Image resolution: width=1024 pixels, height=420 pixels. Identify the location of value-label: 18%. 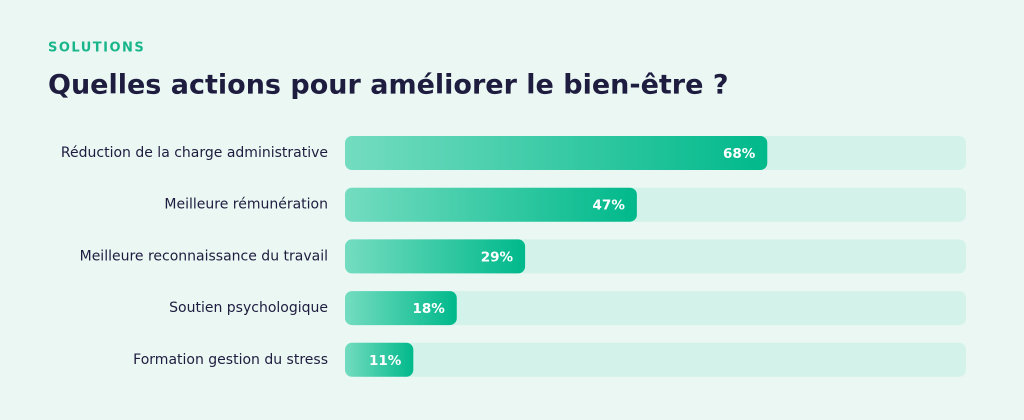
(428, 309).